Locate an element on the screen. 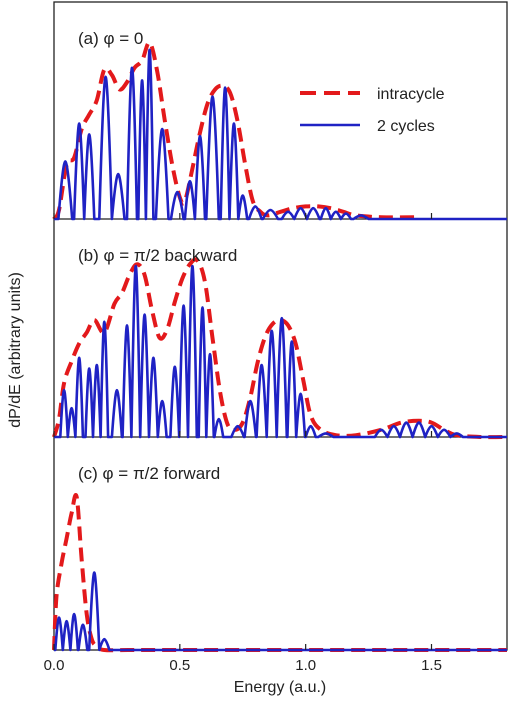  series-2-cycles-line is located at coordinates (280, 611).